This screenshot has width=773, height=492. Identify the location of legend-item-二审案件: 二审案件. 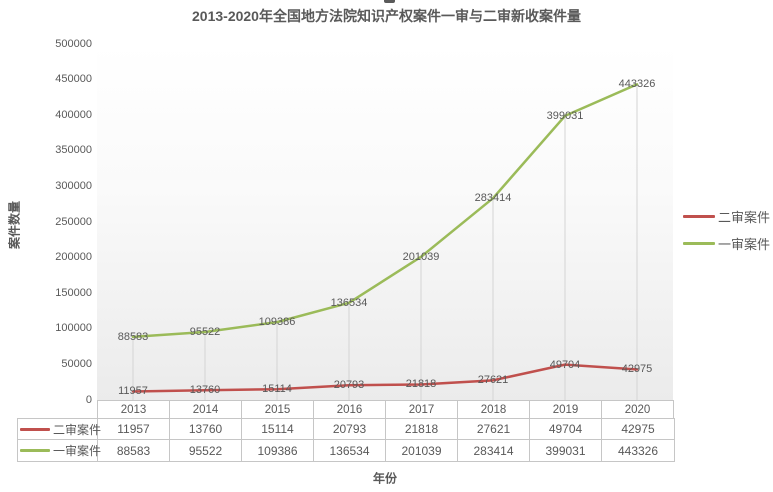
(726, 216).